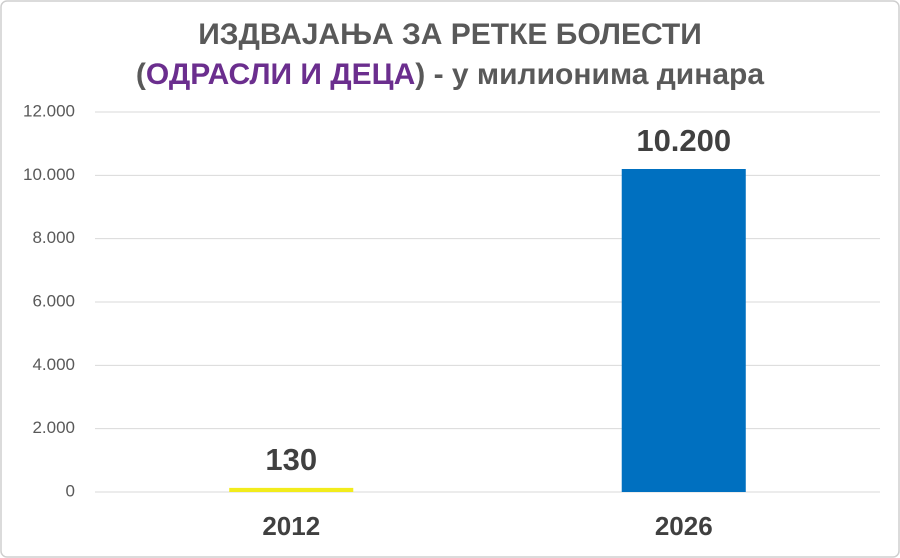  I want to click on y-tick-label: 10.000, so click(49, 174).